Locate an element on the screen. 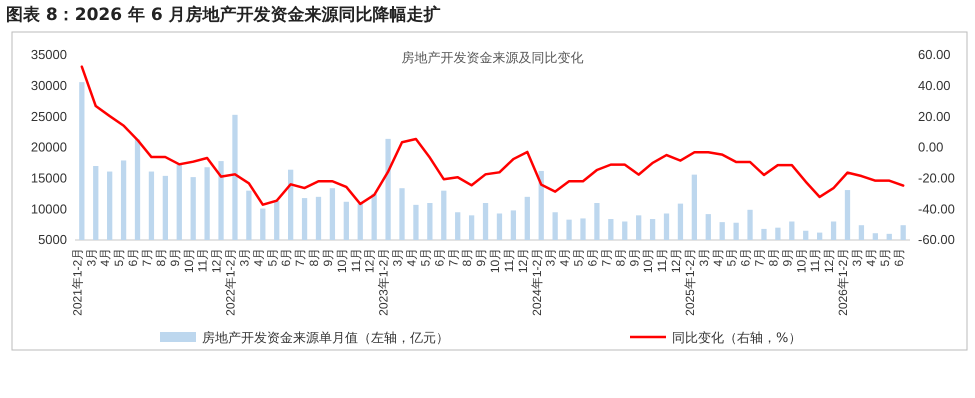 The width and height of the screenshot is (975, 398). y-tick-label: 5000 is located at coordinates (52, 240).